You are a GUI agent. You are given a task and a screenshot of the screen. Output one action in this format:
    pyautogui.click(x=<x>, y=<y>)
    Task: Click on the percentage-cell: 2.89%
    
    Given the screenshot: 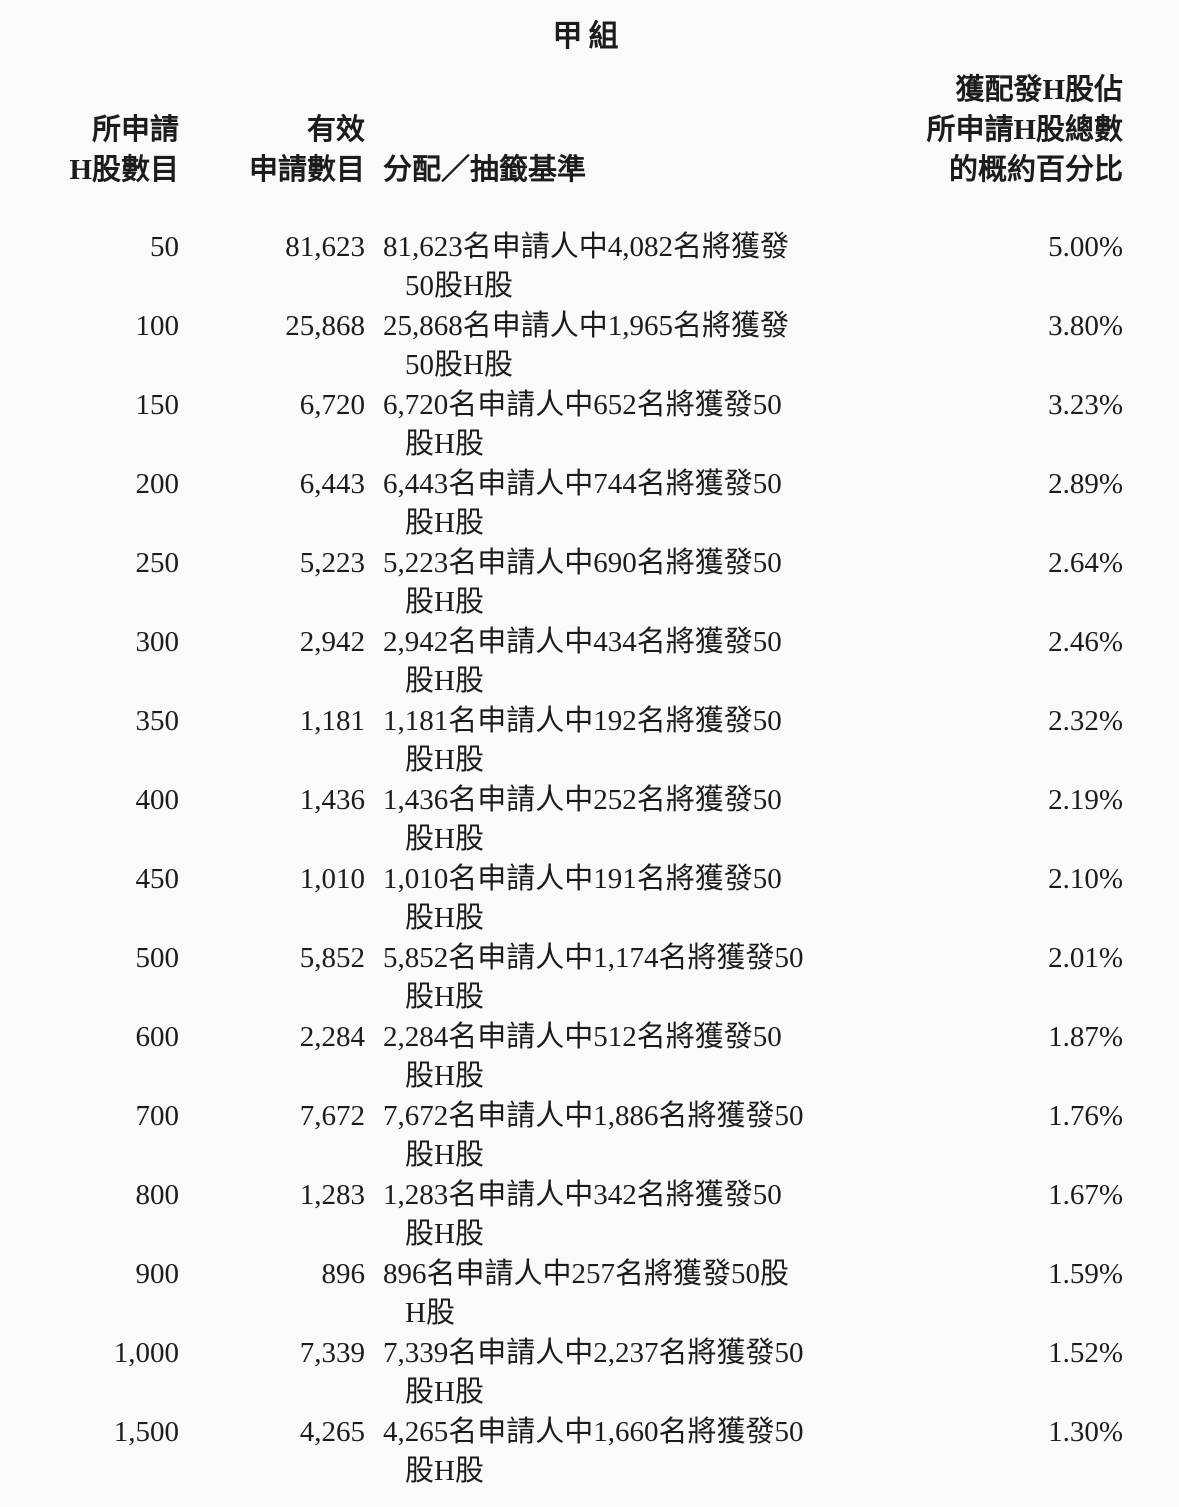 What is the action you would take?
    pyautogui.click(x=1085, y=484)
    